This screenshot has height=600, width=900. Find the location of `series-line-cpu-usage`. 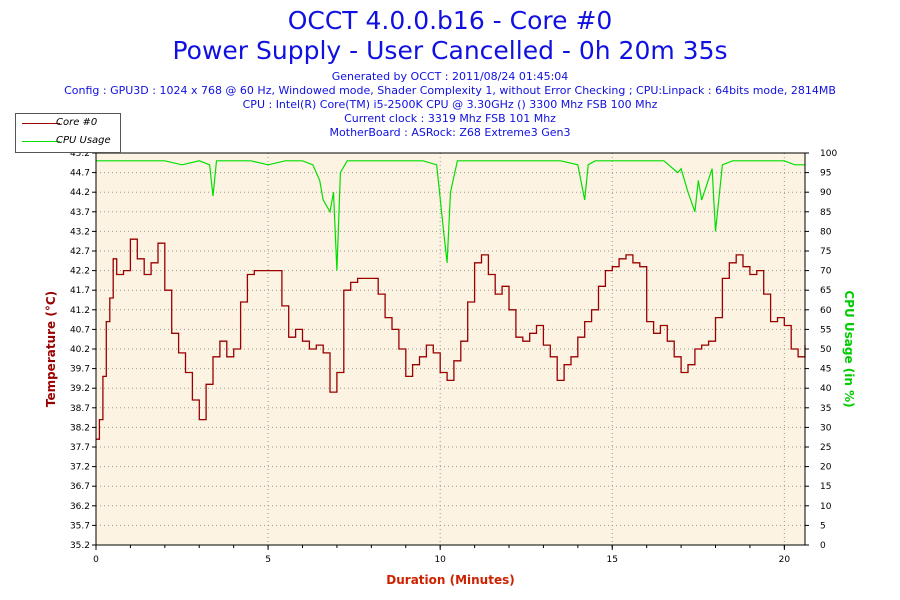

series-line-cpu-usage is located at coordinates (450, 215).